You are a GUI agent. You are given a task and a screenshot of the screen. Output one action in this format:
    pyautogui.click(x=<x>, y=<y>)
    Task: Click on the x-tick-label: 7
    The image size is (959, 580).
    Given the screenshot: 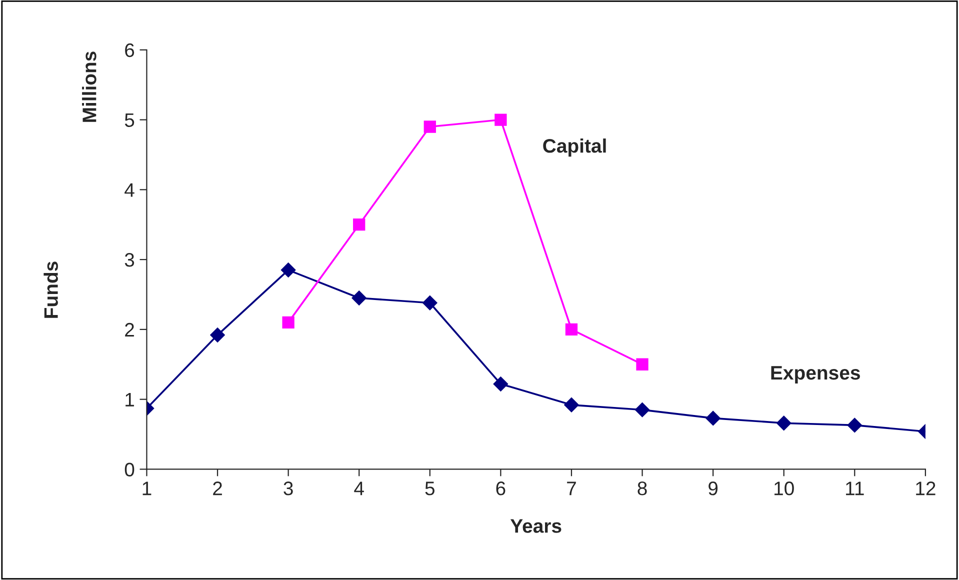 What is the action you would take?
    pyautogui.click(x=571, y=489)
    